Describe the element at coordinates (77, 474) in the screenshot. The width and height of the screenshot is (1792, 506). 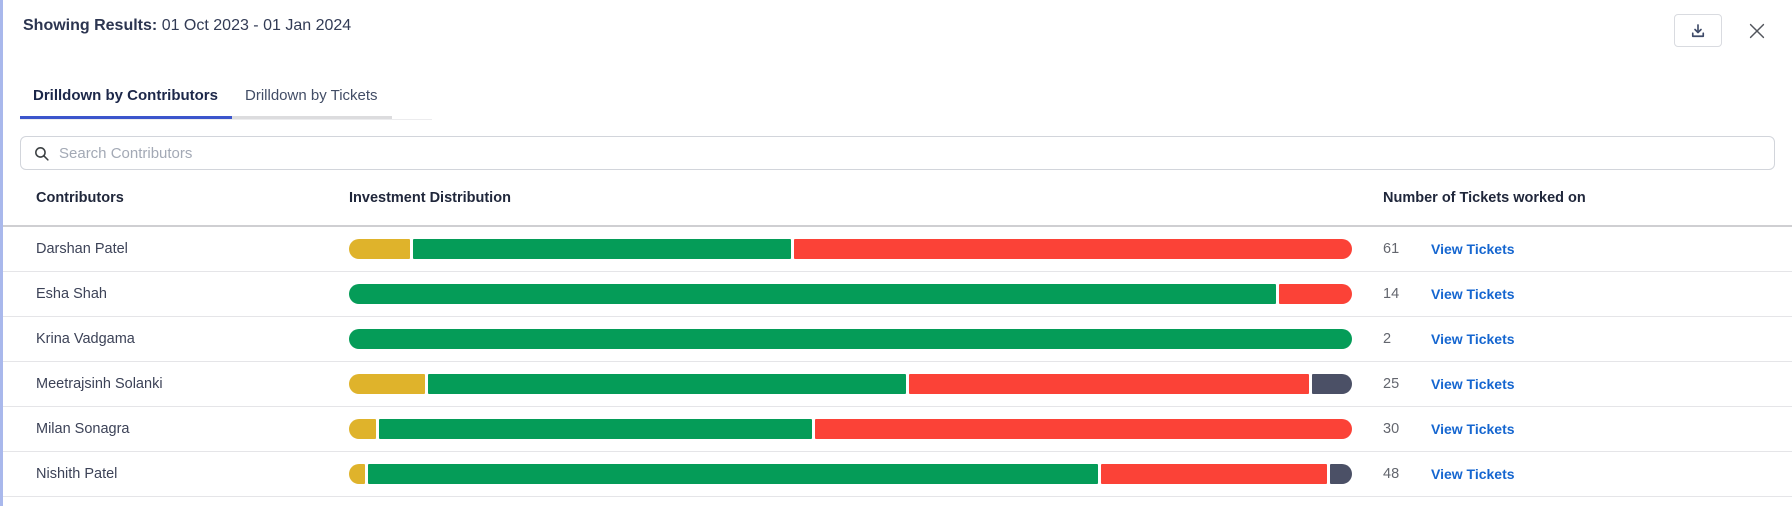
I see `contributor-name: Nishith Patel` at that location.